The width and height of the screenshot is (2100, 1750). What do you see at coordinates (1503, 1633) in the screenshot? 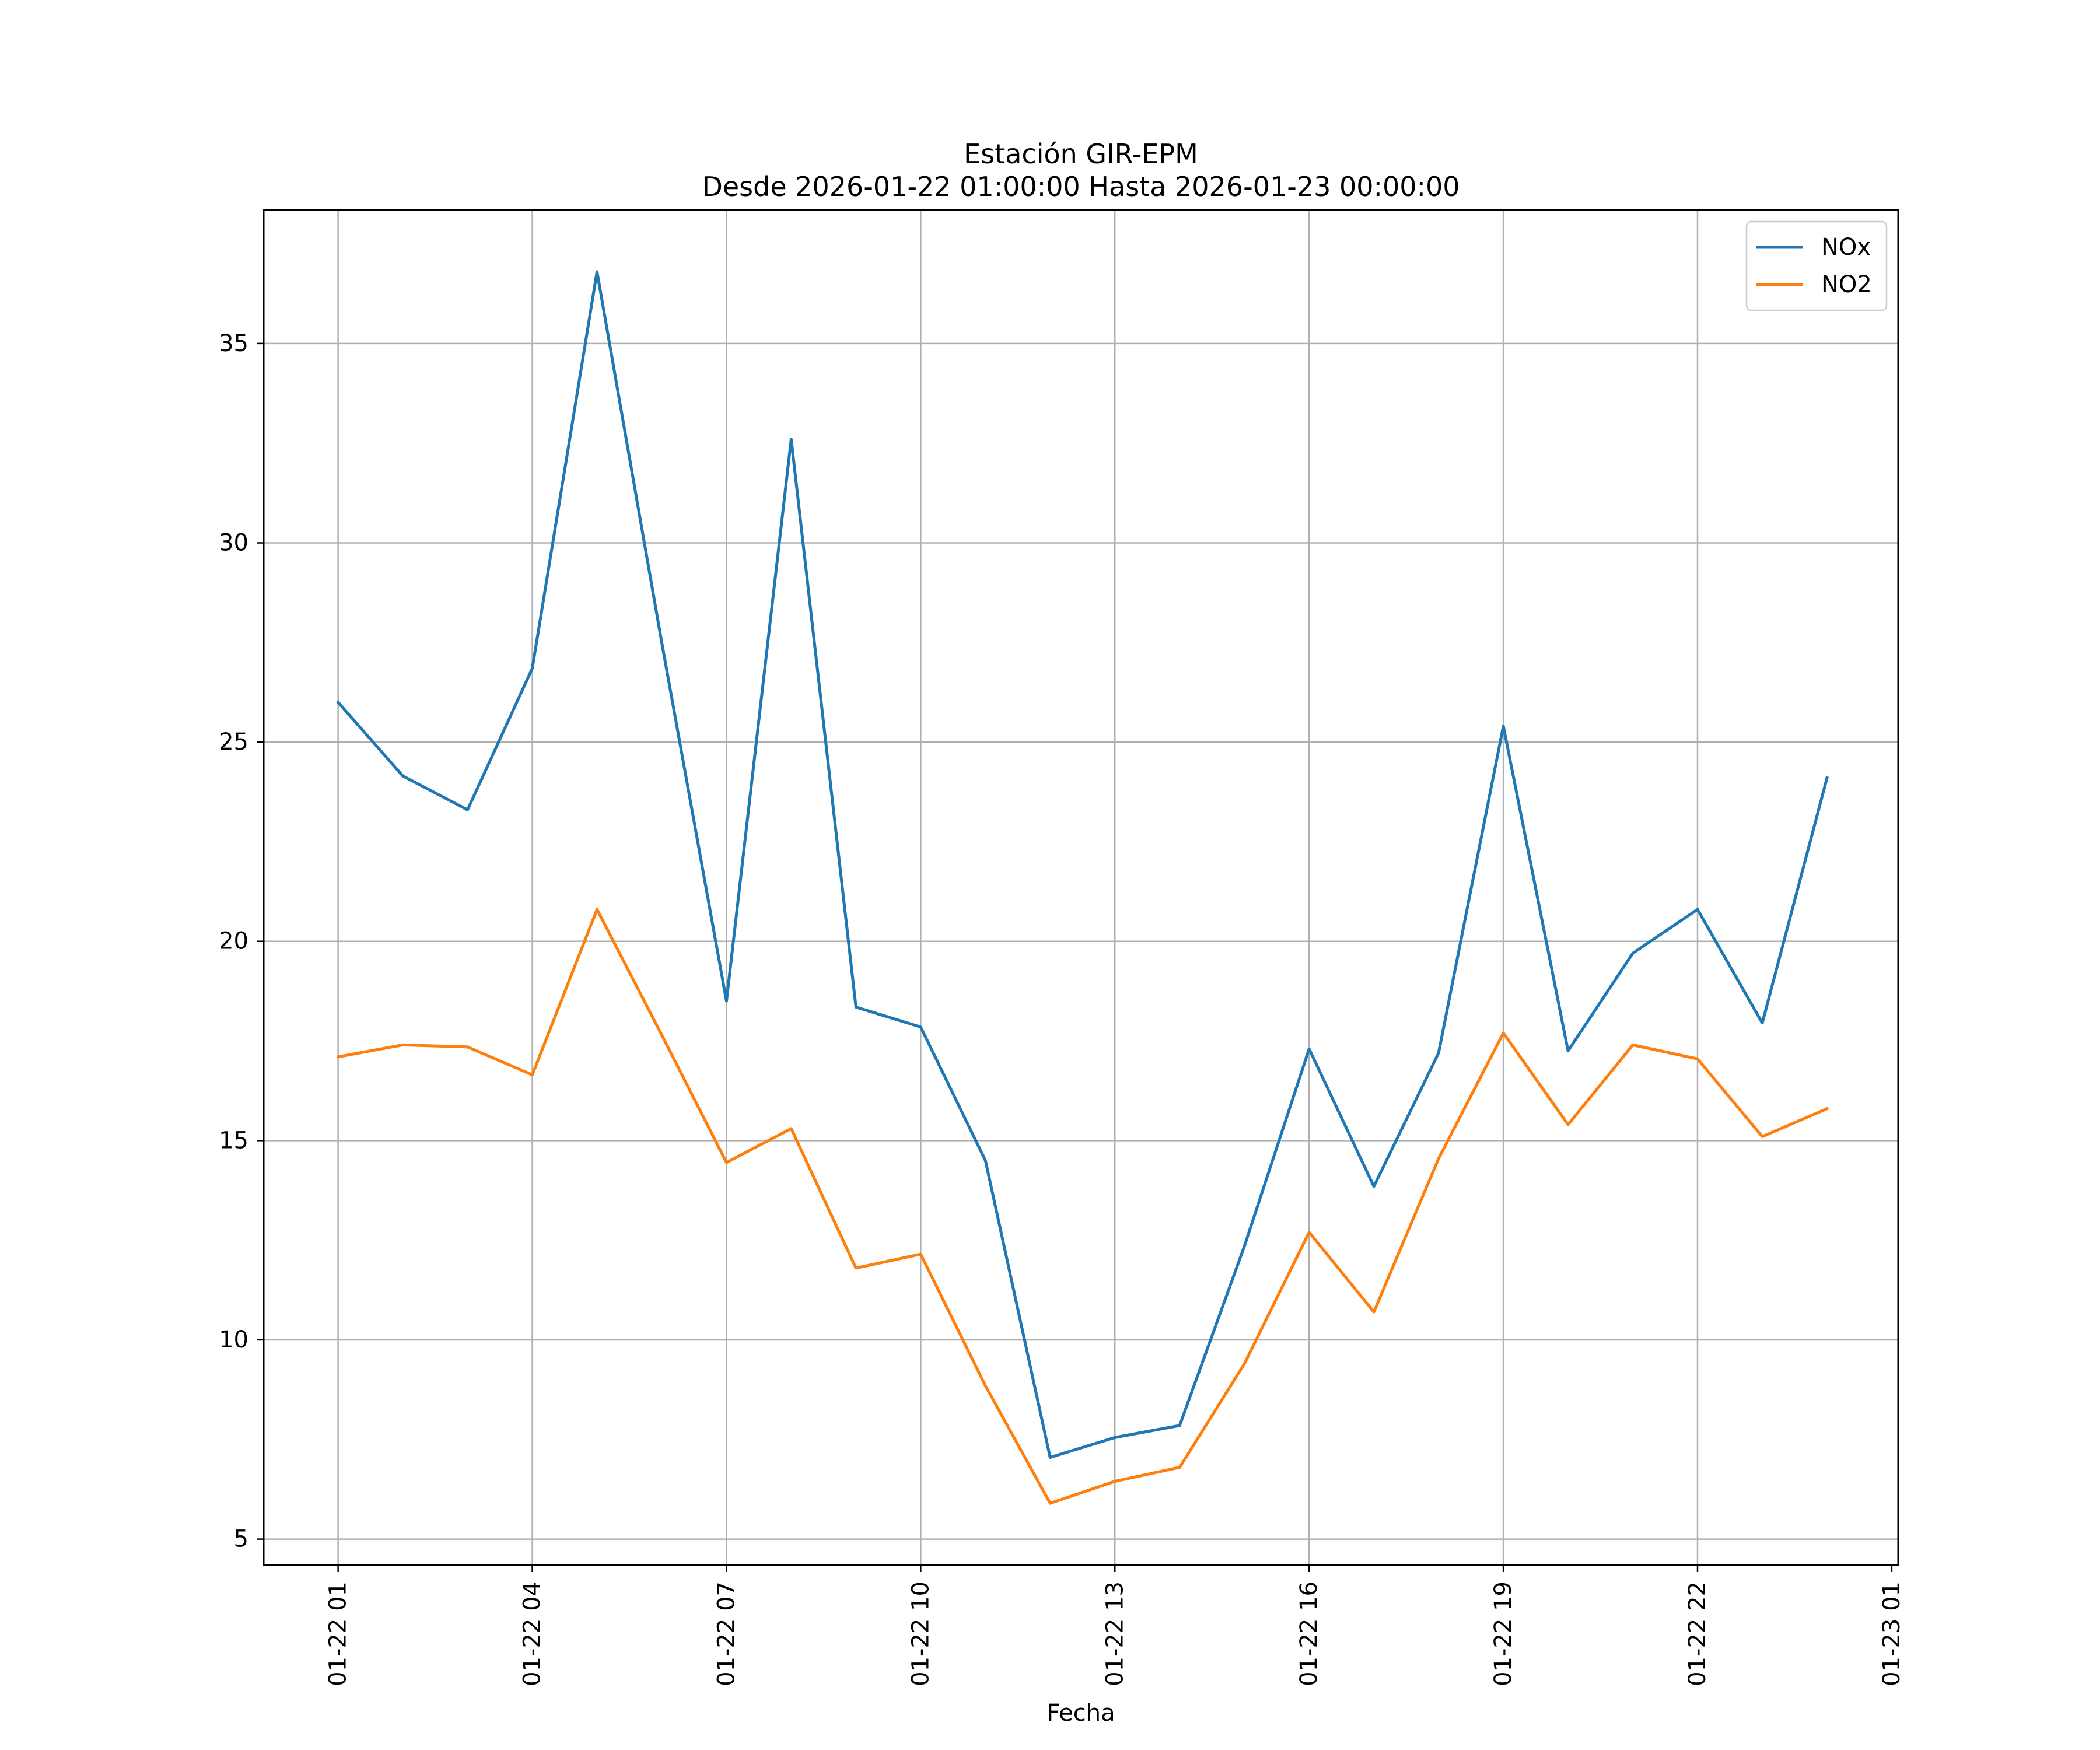
I see `x-tick-label: 01-22 19` at bounding box center [1503, 1633].